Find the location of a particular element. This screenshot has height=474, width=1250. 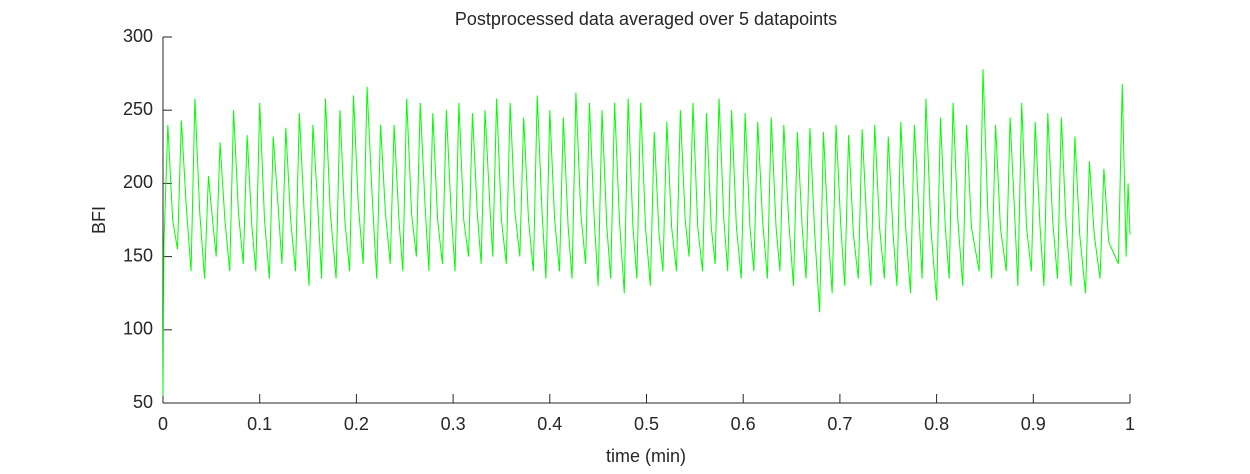

y-axis-label: BFI is located at coordinates (99, 220).